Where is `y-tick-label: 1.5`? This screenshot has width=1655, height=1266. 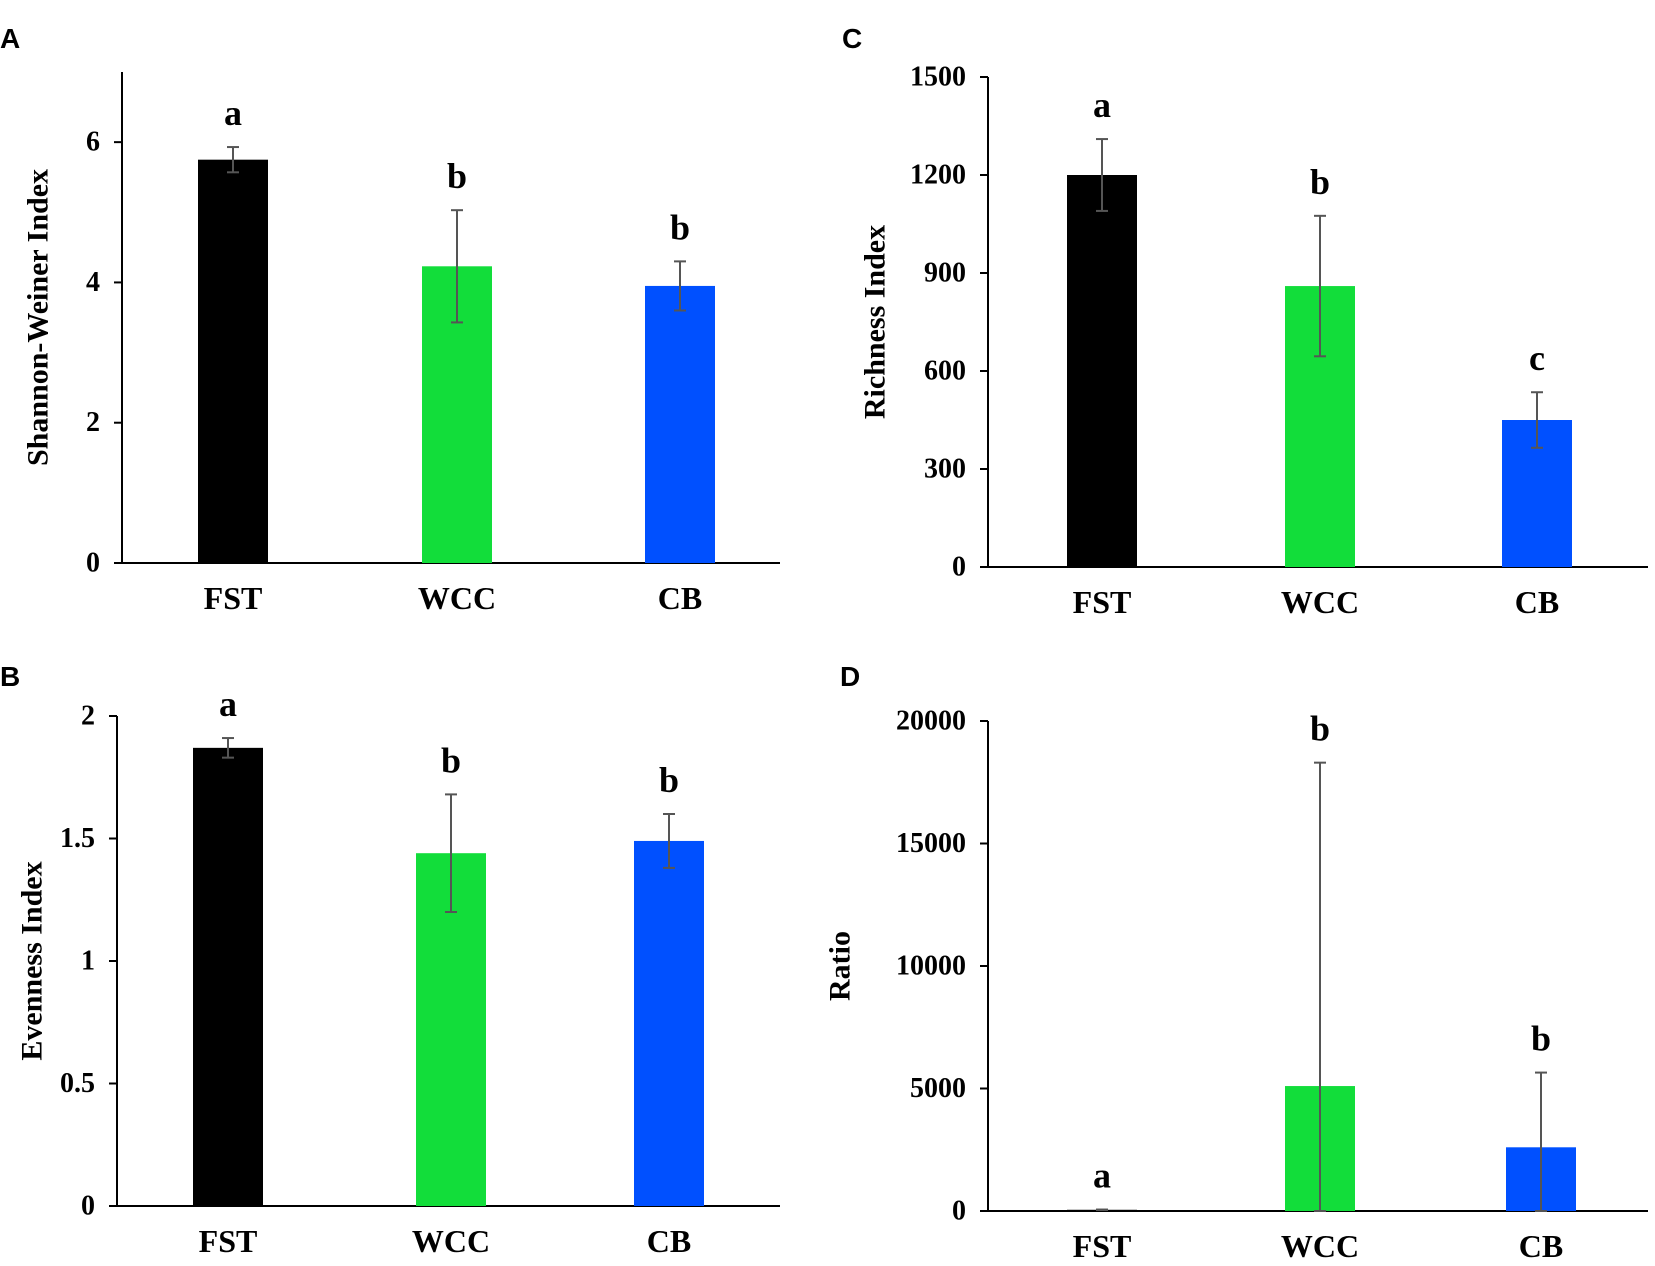
y-tick-label: 1.5 is located at coordinates (77, 838).